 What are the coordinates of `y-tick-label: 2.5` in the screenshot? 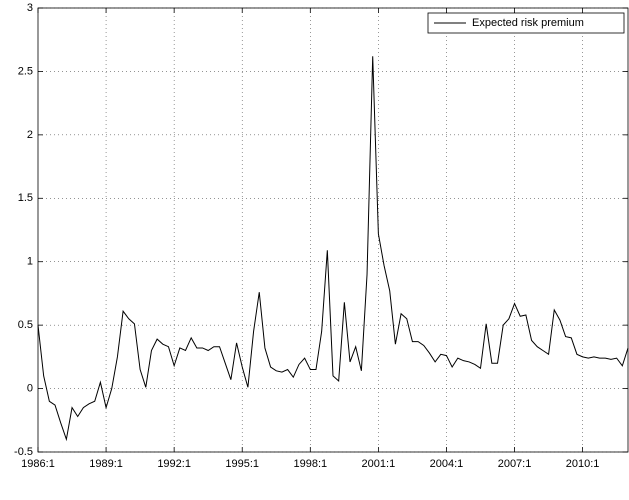 It's located at (25, 71).